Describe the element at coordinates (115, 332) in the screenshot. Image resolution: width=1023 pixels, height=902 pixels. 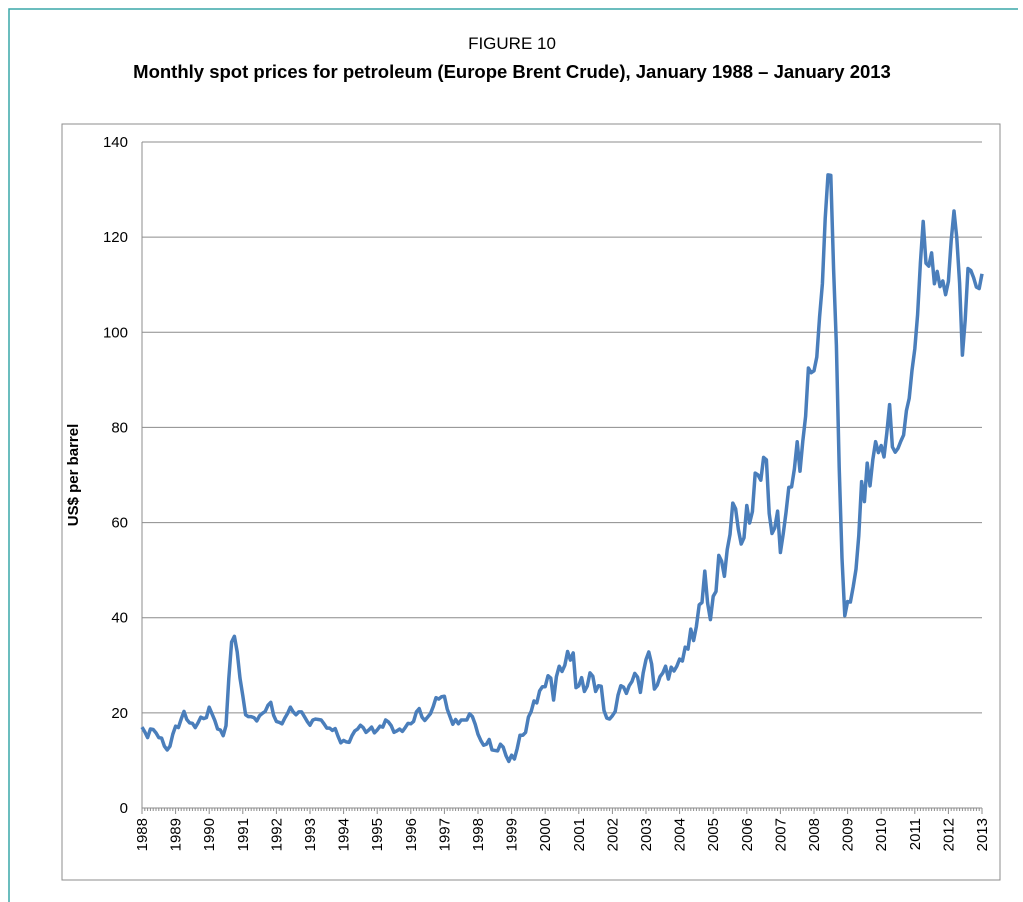
I see `y-tick-label: 100` at that location.